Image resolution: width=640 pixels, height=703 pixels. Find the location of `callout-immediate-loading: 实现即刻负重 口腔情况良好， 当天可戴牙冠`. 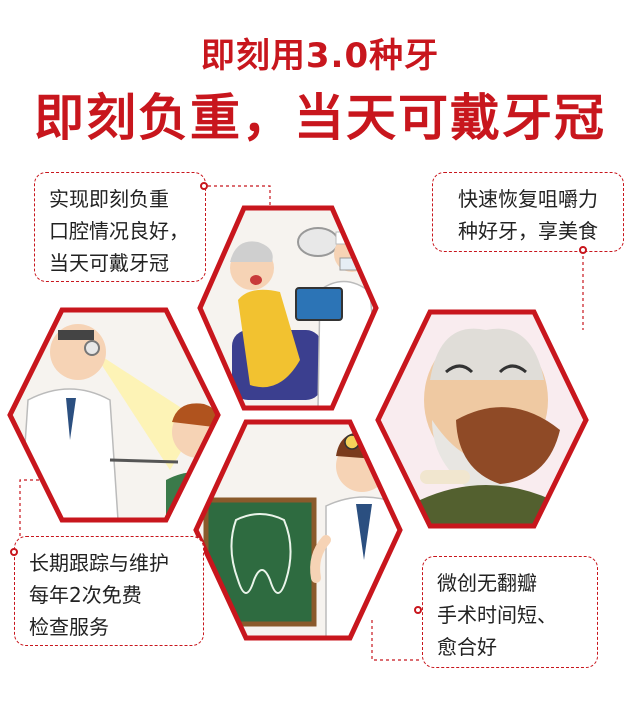

callout-immediate-loading: 实现即刻负重 口腔情况良好， 当天可戴牙冠 is located at coordinates (120, 227).